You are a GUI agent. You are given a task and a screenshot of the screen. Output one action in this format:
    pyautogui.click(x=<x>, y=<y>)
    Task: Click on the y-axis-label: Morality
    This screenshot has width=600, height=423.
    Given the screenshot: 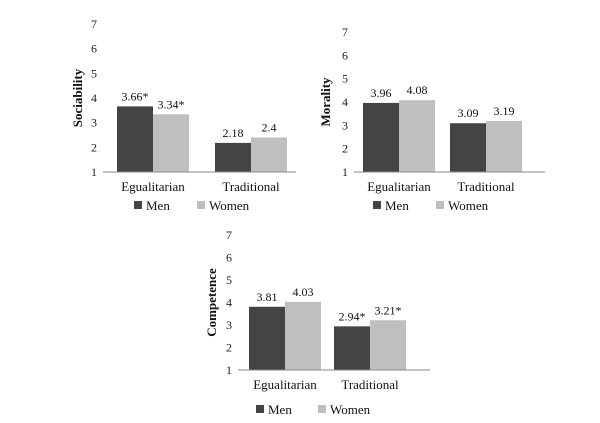 What is the action you would take?
    pyautogui.click(x=325, y=102)
    